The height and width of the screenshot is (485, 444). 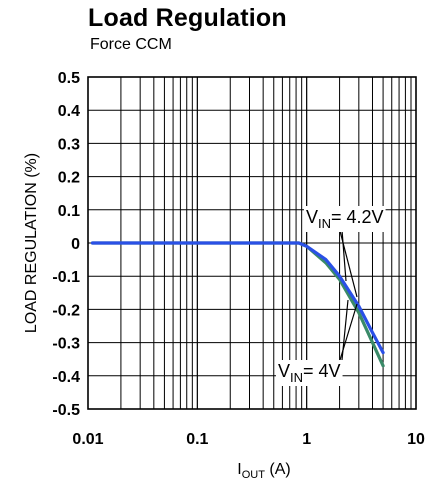 I want to click on annotation-vin-4-2v: VIN= 4.2V, so click(x=345, y=219).